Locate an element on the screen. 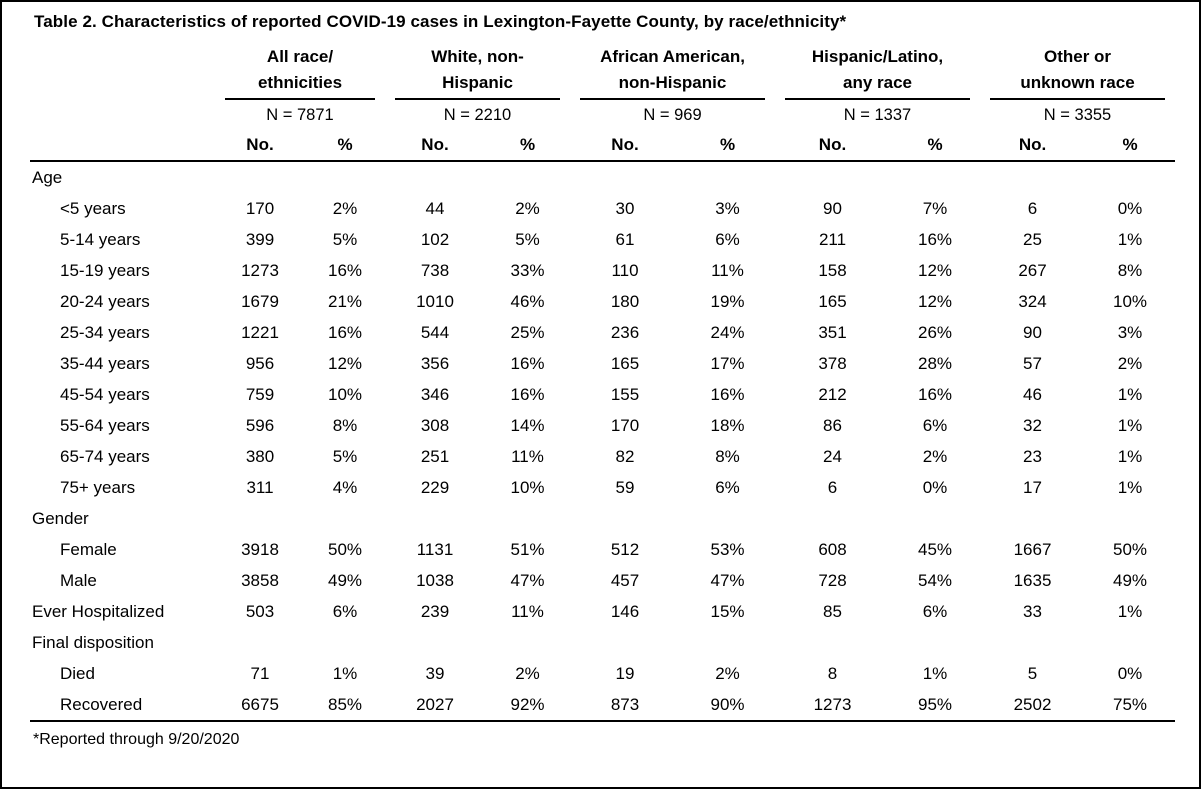  count-cell: 236 is located at coordinates (625, 332).